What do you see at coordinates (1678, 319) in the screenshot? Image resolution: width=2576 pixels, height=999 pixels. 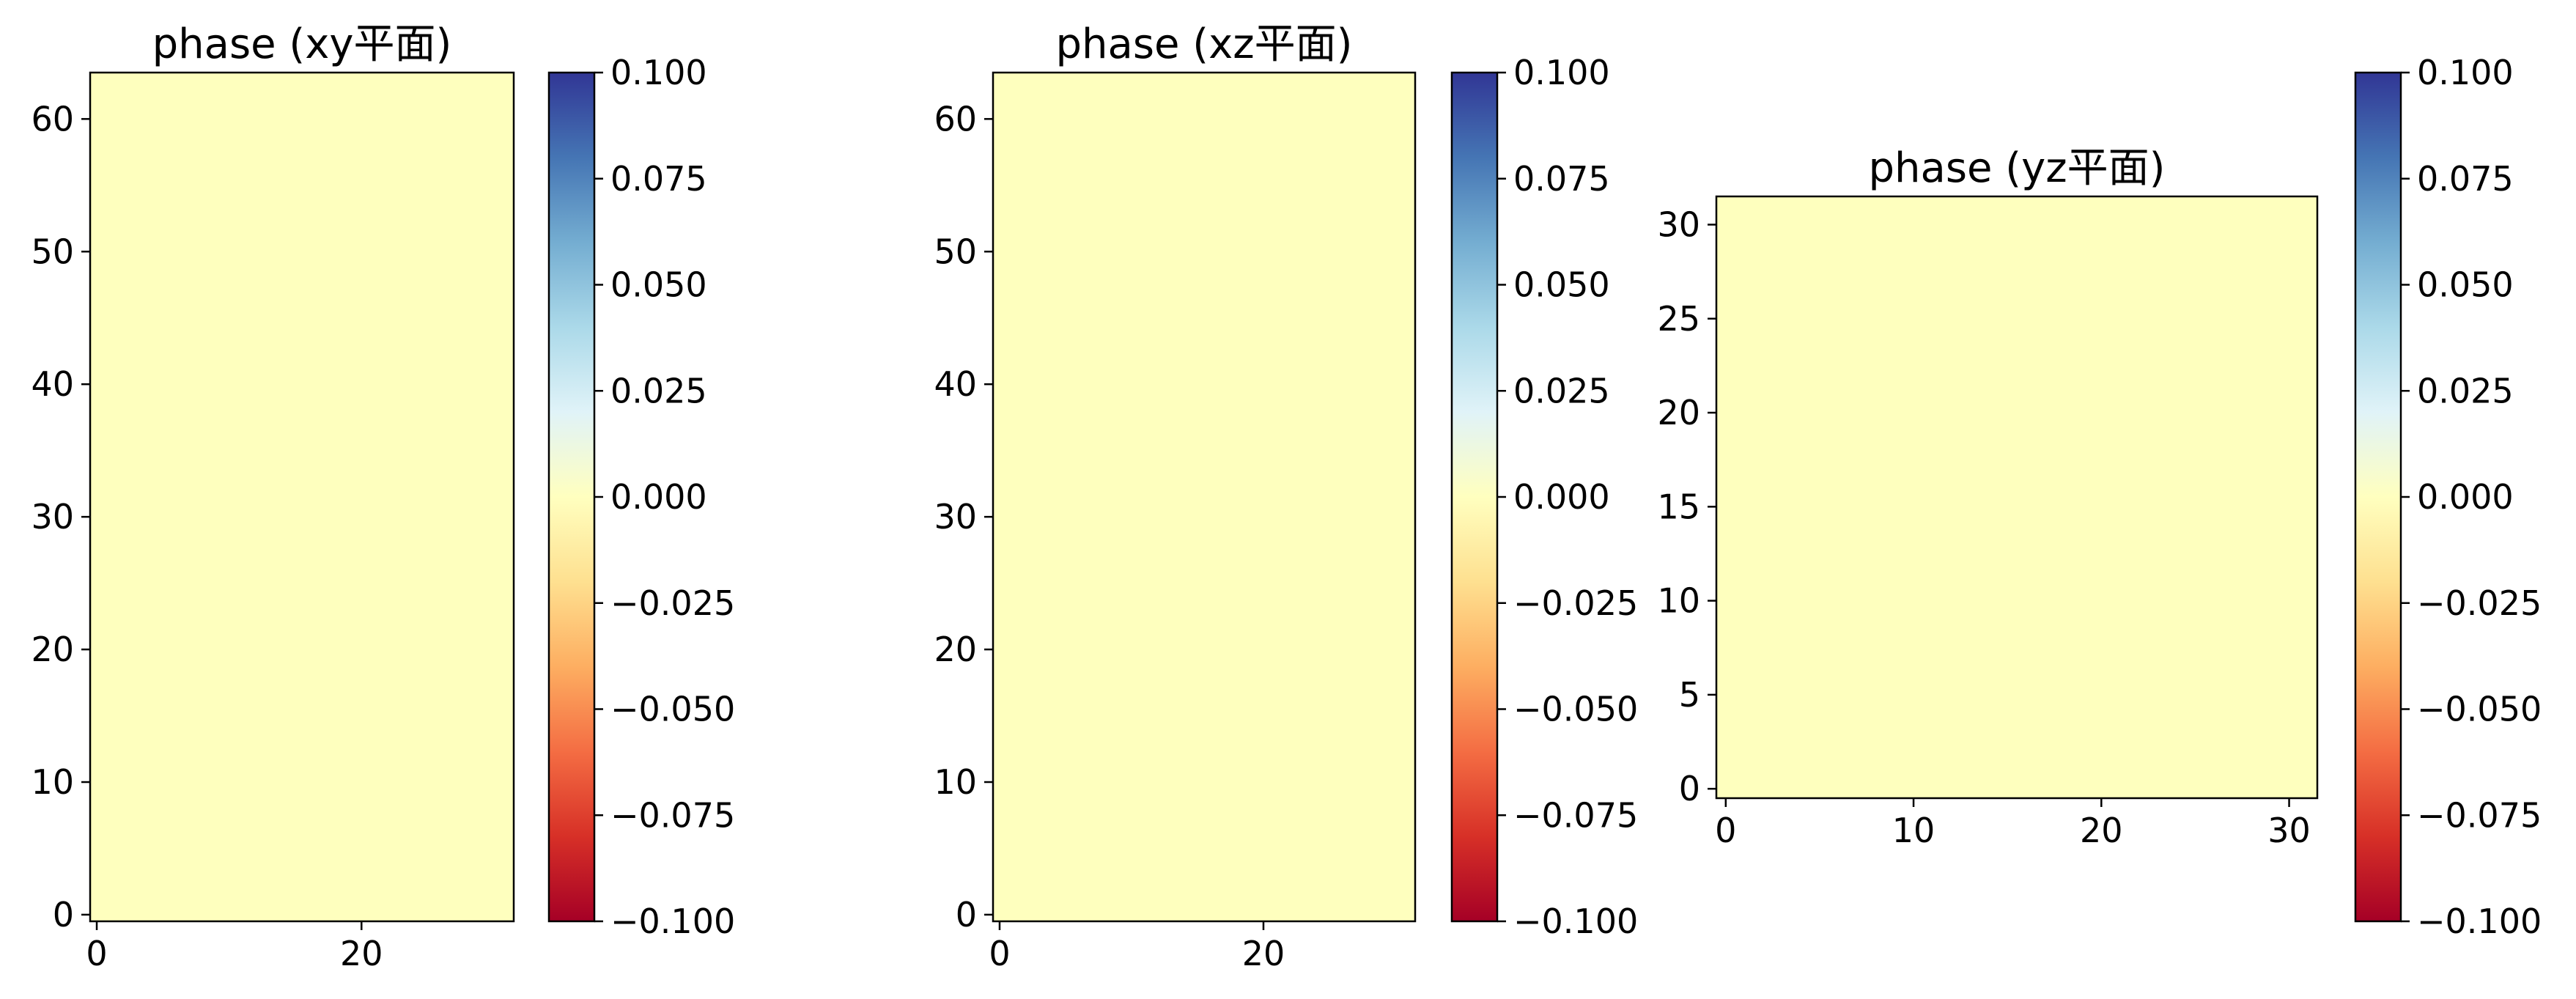 I see `y-tick-label: 25` at bounding box center [1678, 319].